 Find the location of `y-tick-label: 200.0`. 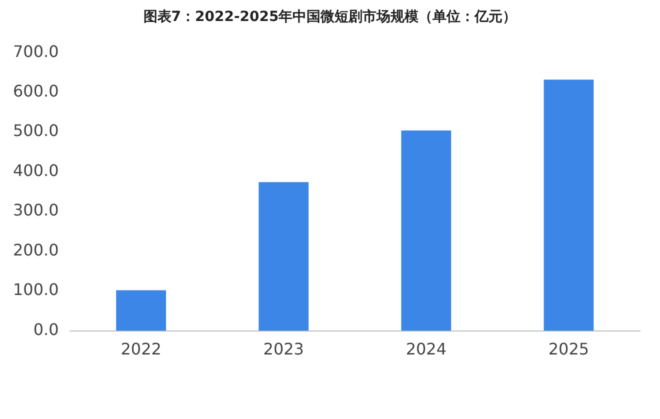

y-tick-label: 200.0 is located at coordinates (35, 250).